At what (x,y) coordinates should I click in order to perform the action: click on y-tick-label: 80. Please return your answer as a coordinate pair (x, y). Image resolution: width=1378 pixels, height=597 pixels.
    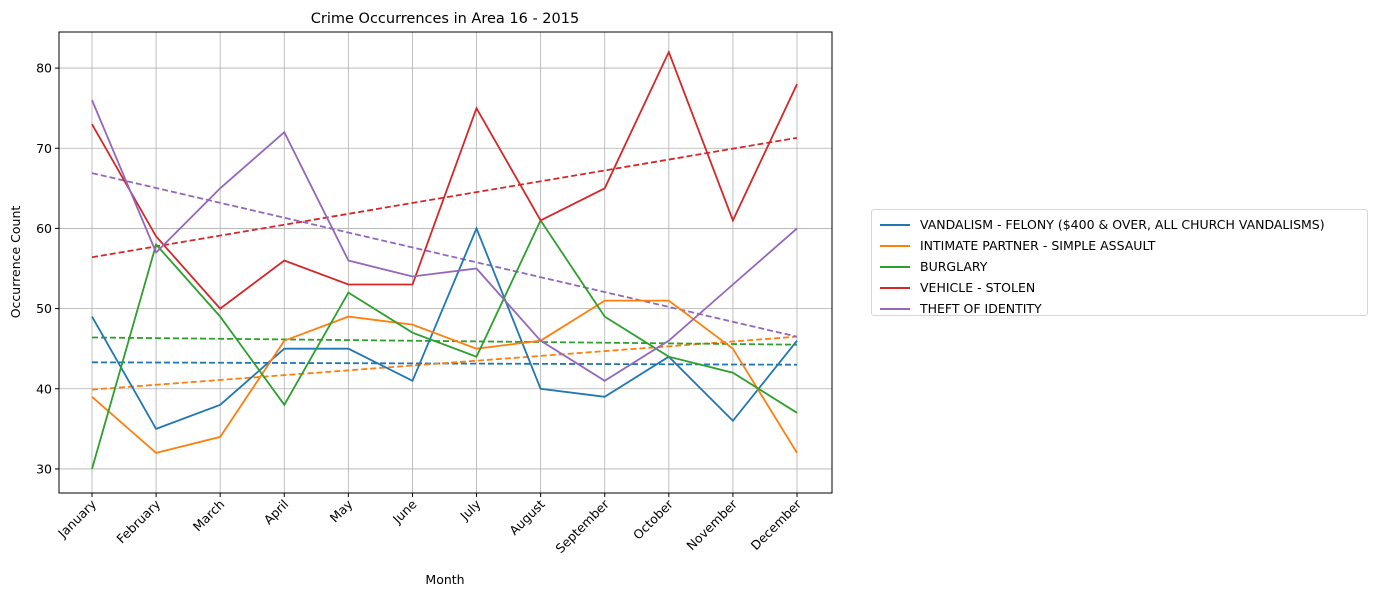
    Looking at the image, I should click on (44, 68).